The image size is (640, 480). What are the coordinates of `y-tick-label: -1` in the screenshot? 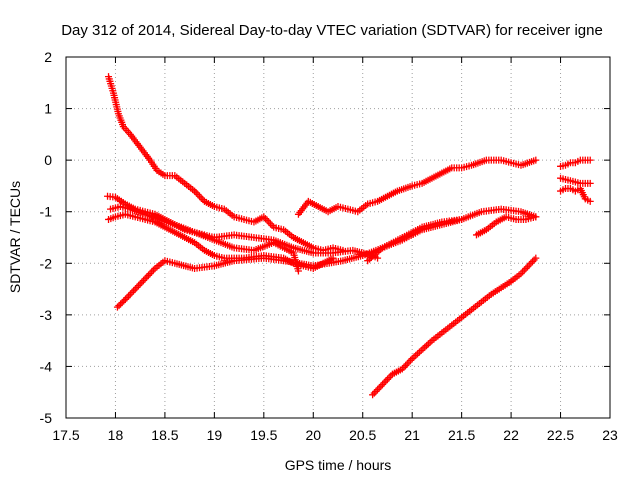 It's located at (46, 212).